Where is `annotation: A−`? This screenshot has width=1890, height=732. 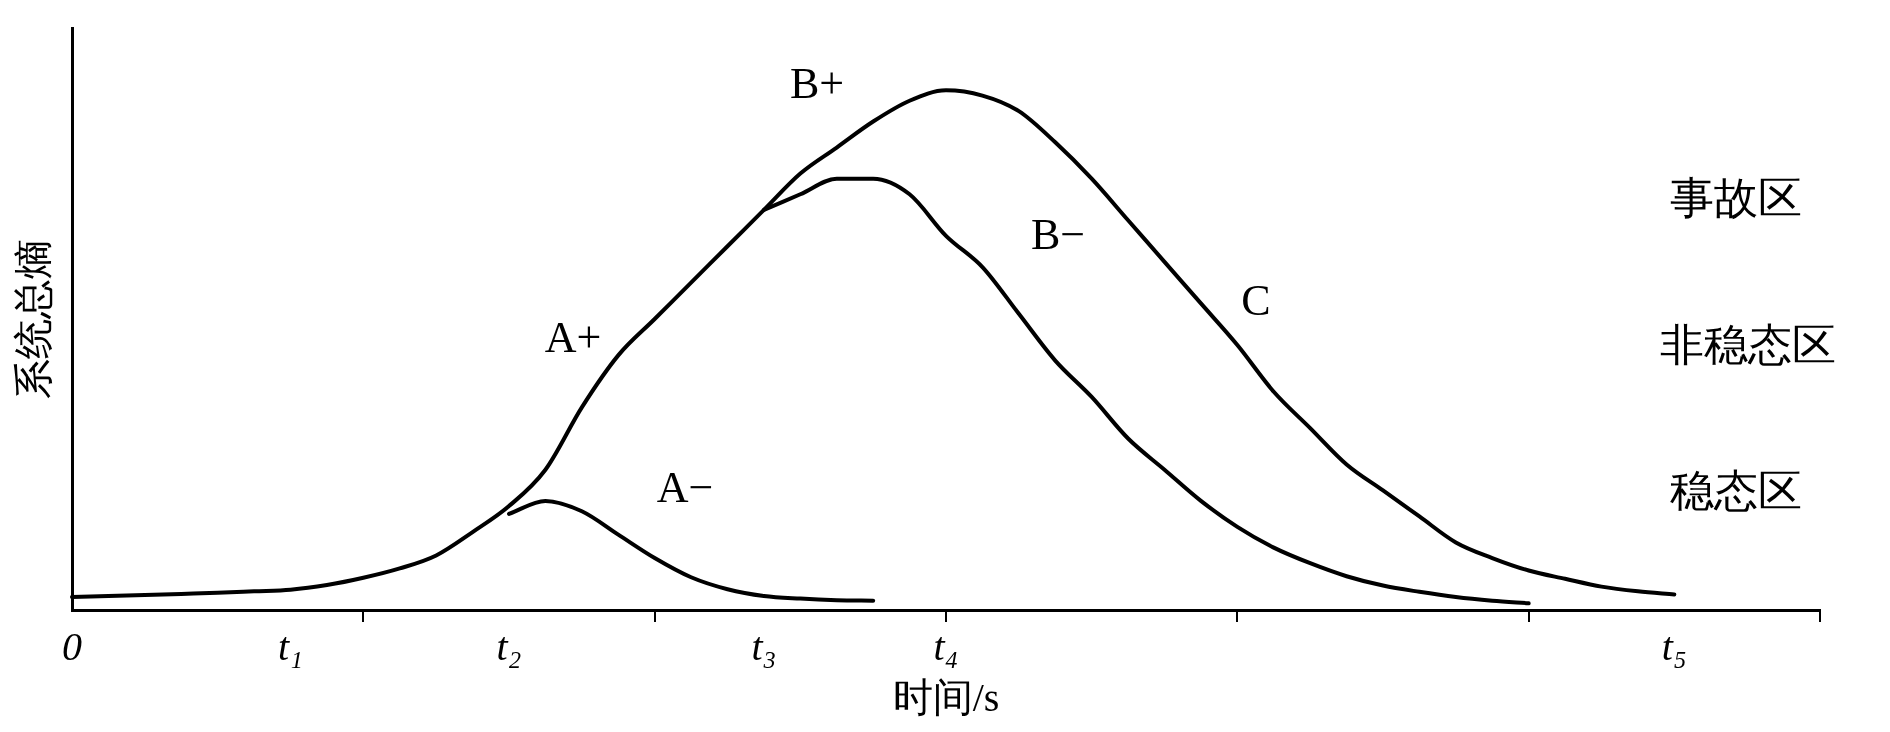
annotation: A− is located at coordinates (685, 487).